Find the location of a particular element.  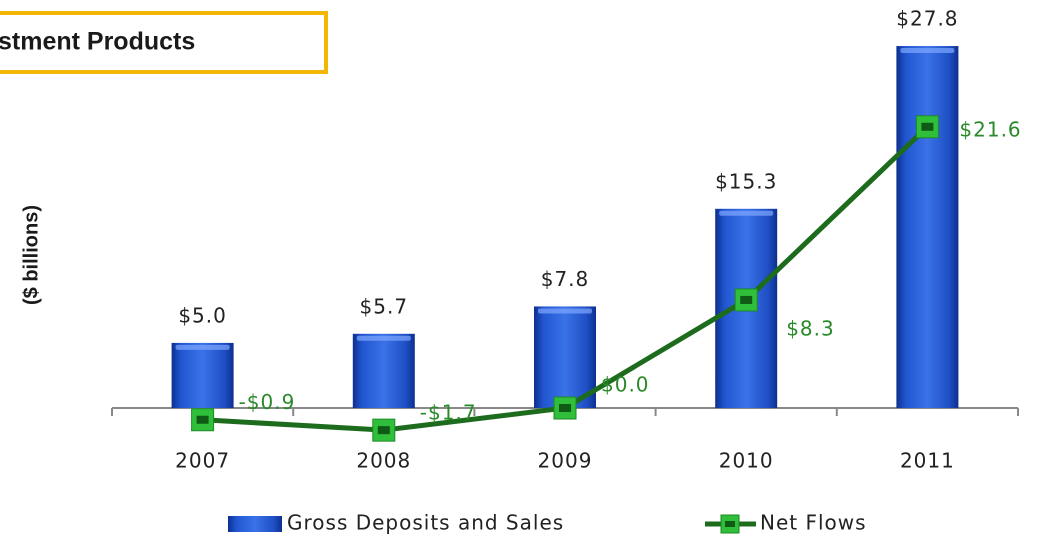

legend-label: Net Flows is located at coordinates (813, 523).